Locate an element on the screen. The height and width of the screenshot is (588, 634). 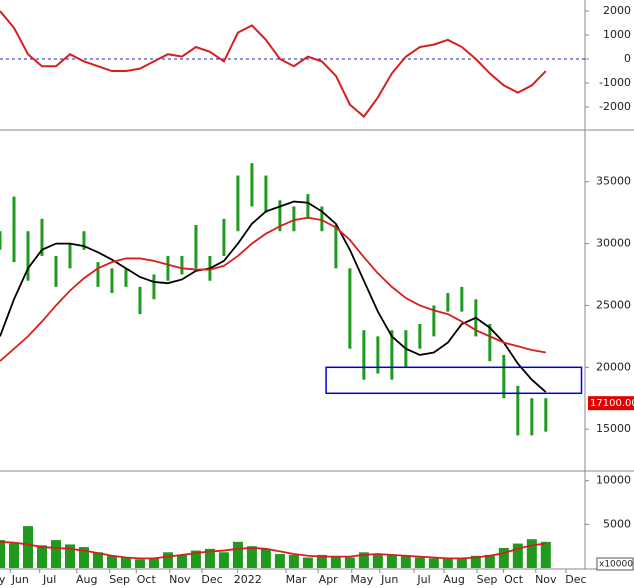
unit-box is located at coordinates (615, 564).